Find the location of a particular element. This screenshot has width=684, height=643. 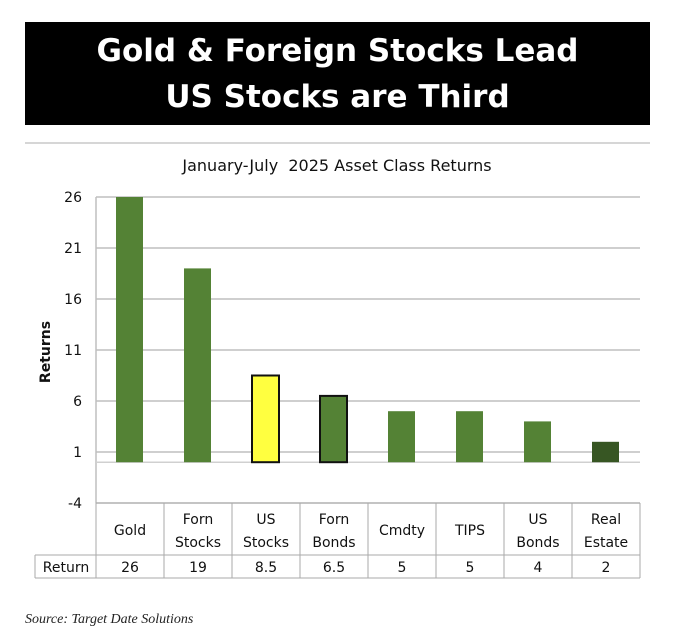

bar-real-estate is located at coordinates (605, 452).